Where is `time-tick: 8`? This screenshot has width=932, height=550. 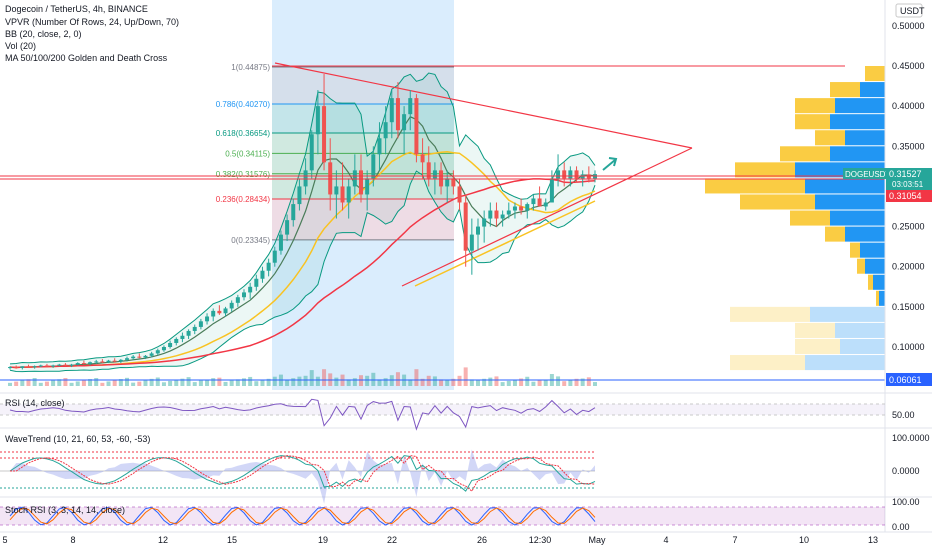
time-tick: 8 is located at coordinates (72, 540).